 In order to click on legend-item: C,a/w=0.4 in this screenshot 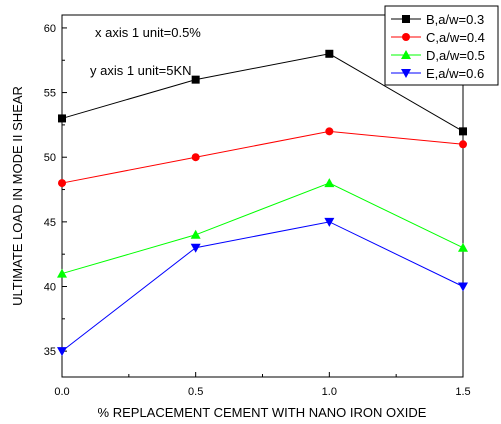, I will do `click(438, 37)`.